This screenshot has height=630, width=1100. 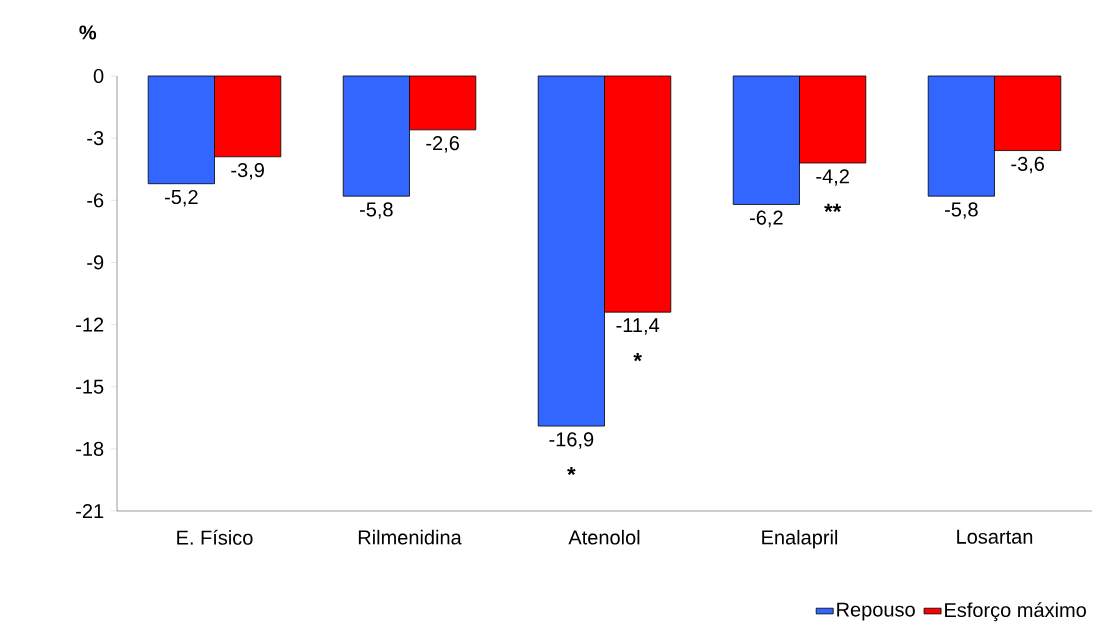 I want to click on y-axis-title: %, so click(x=88, y=32).